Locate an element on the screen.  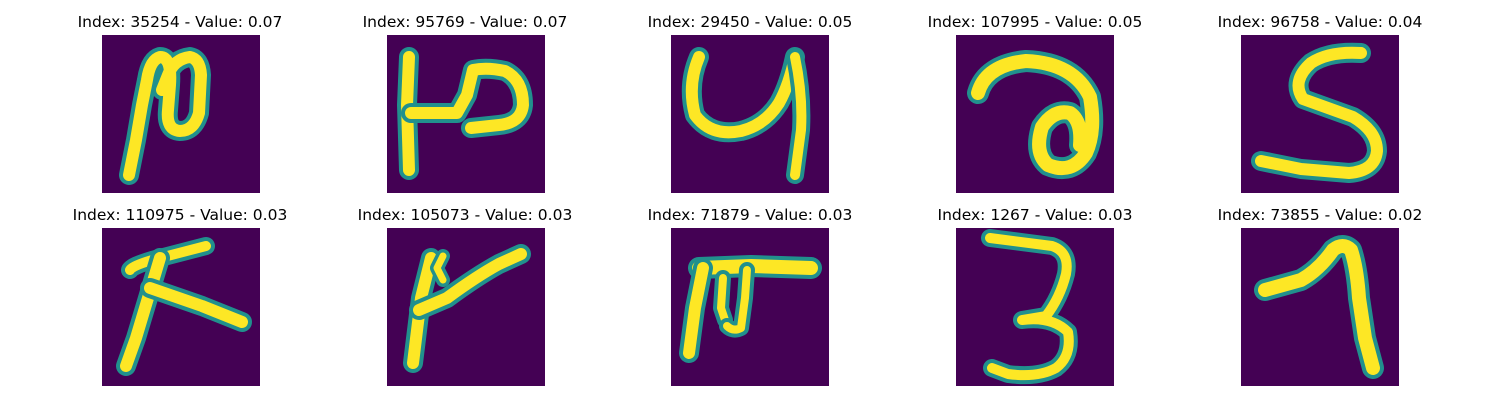
panel-title: Index: 71879 - Value: 0.03 is located at coordinates (750, 215).